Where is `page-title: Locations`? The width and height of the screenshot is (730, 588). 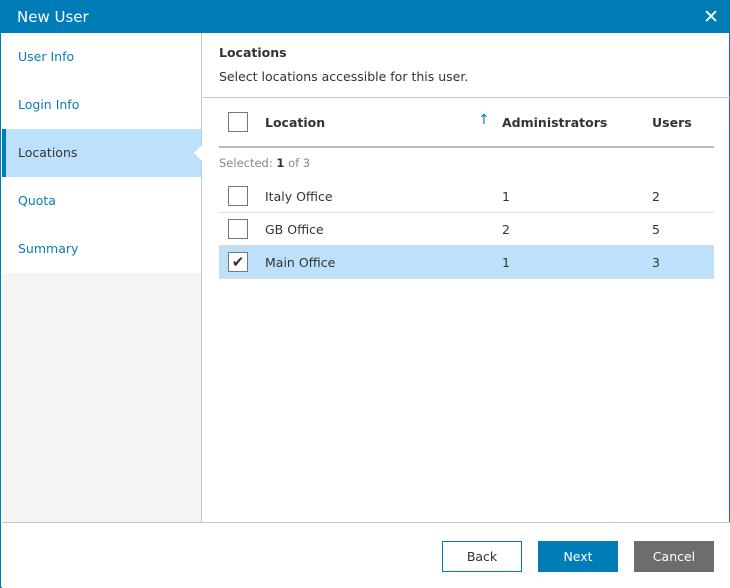 page-title: Locations is located at coordinates (253, 52).